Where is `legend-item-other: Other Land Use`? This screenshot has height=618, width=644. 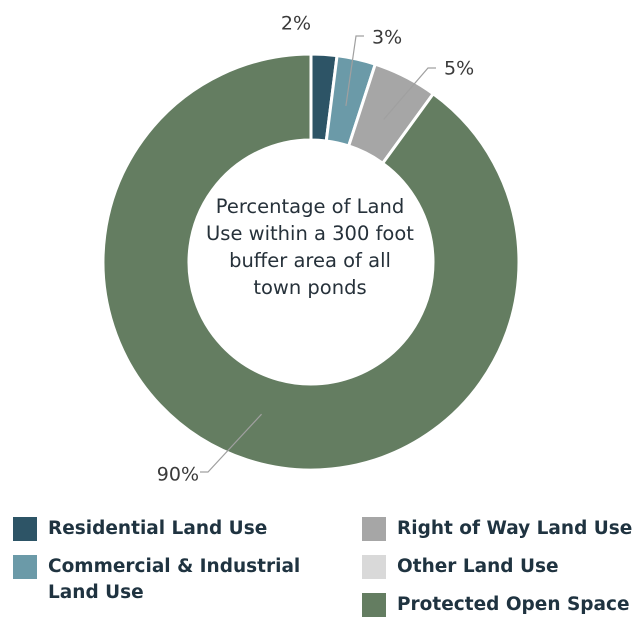 legend-item-other: Other Land Use is located at coordinates (503, 567).